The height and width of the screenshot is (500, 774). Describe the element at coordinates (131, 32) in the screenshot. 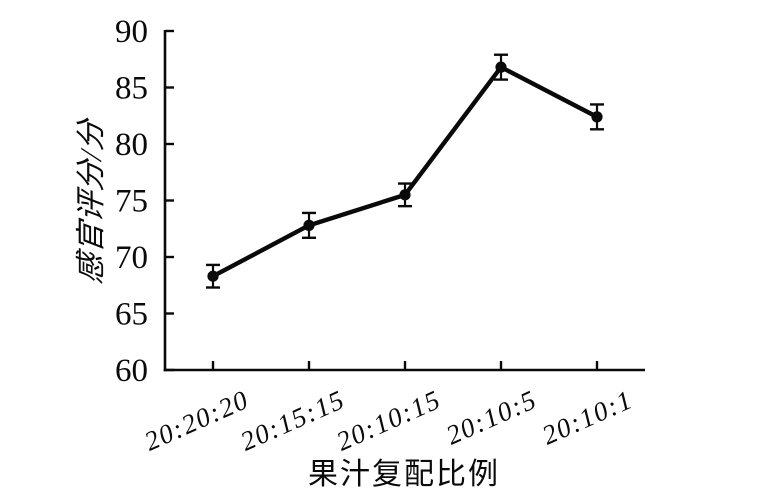

I see `y-tick-label: 90` at that location.